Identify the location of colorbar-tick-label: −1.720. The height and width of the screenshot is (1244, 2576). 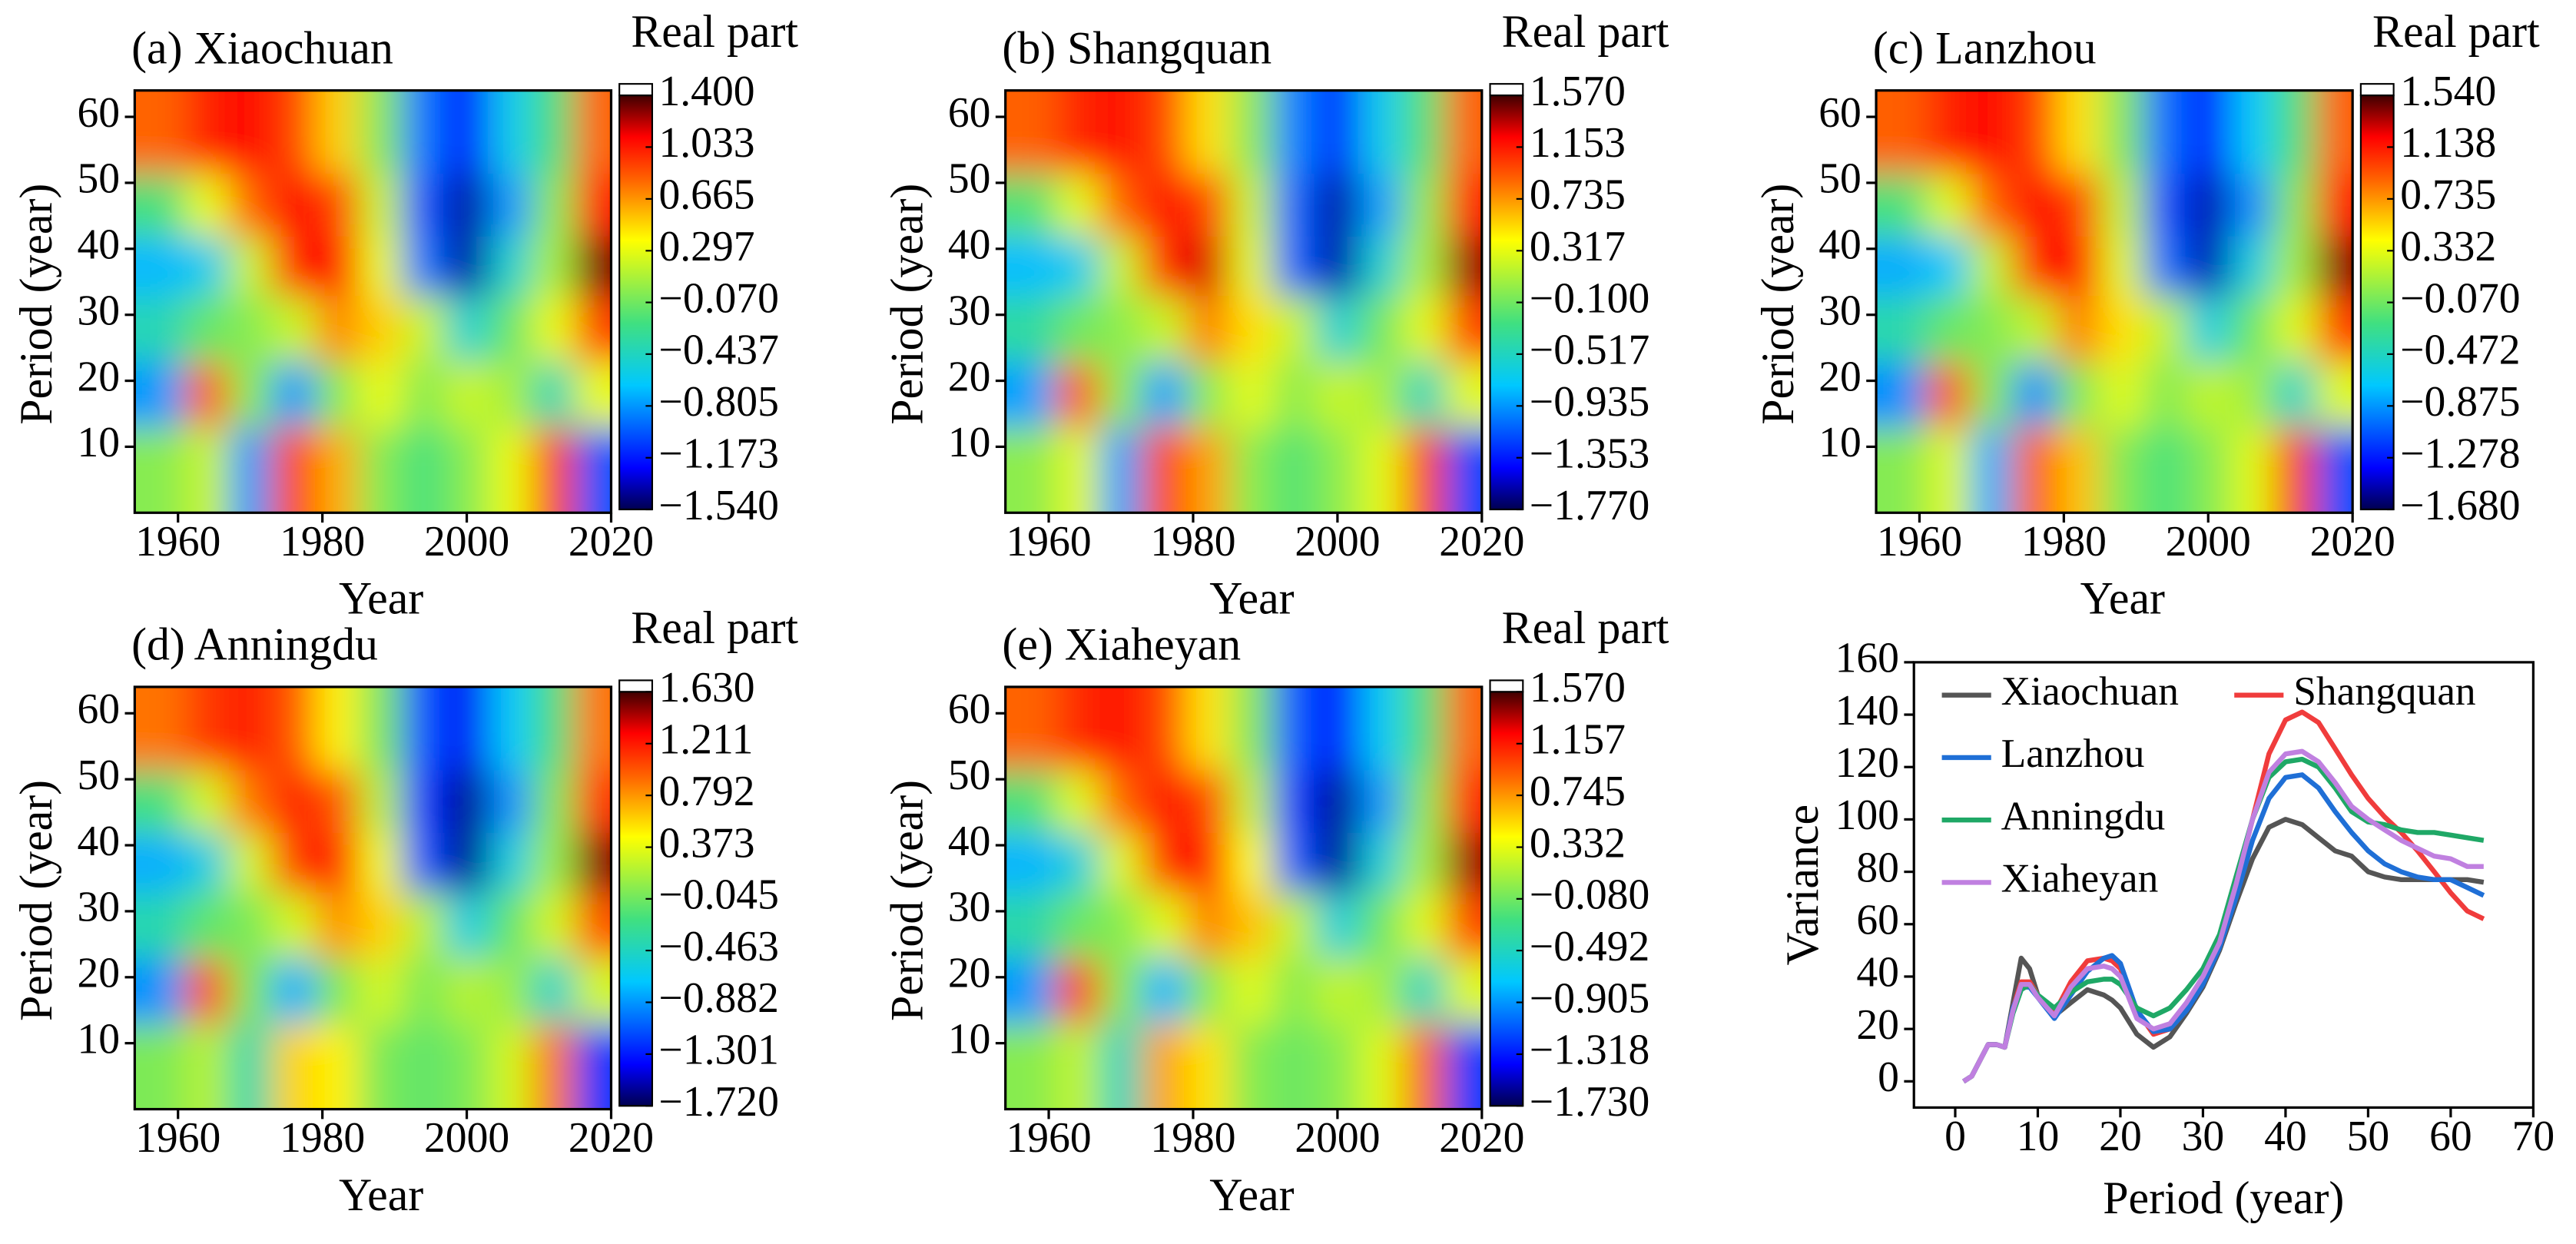
(718, 1102).